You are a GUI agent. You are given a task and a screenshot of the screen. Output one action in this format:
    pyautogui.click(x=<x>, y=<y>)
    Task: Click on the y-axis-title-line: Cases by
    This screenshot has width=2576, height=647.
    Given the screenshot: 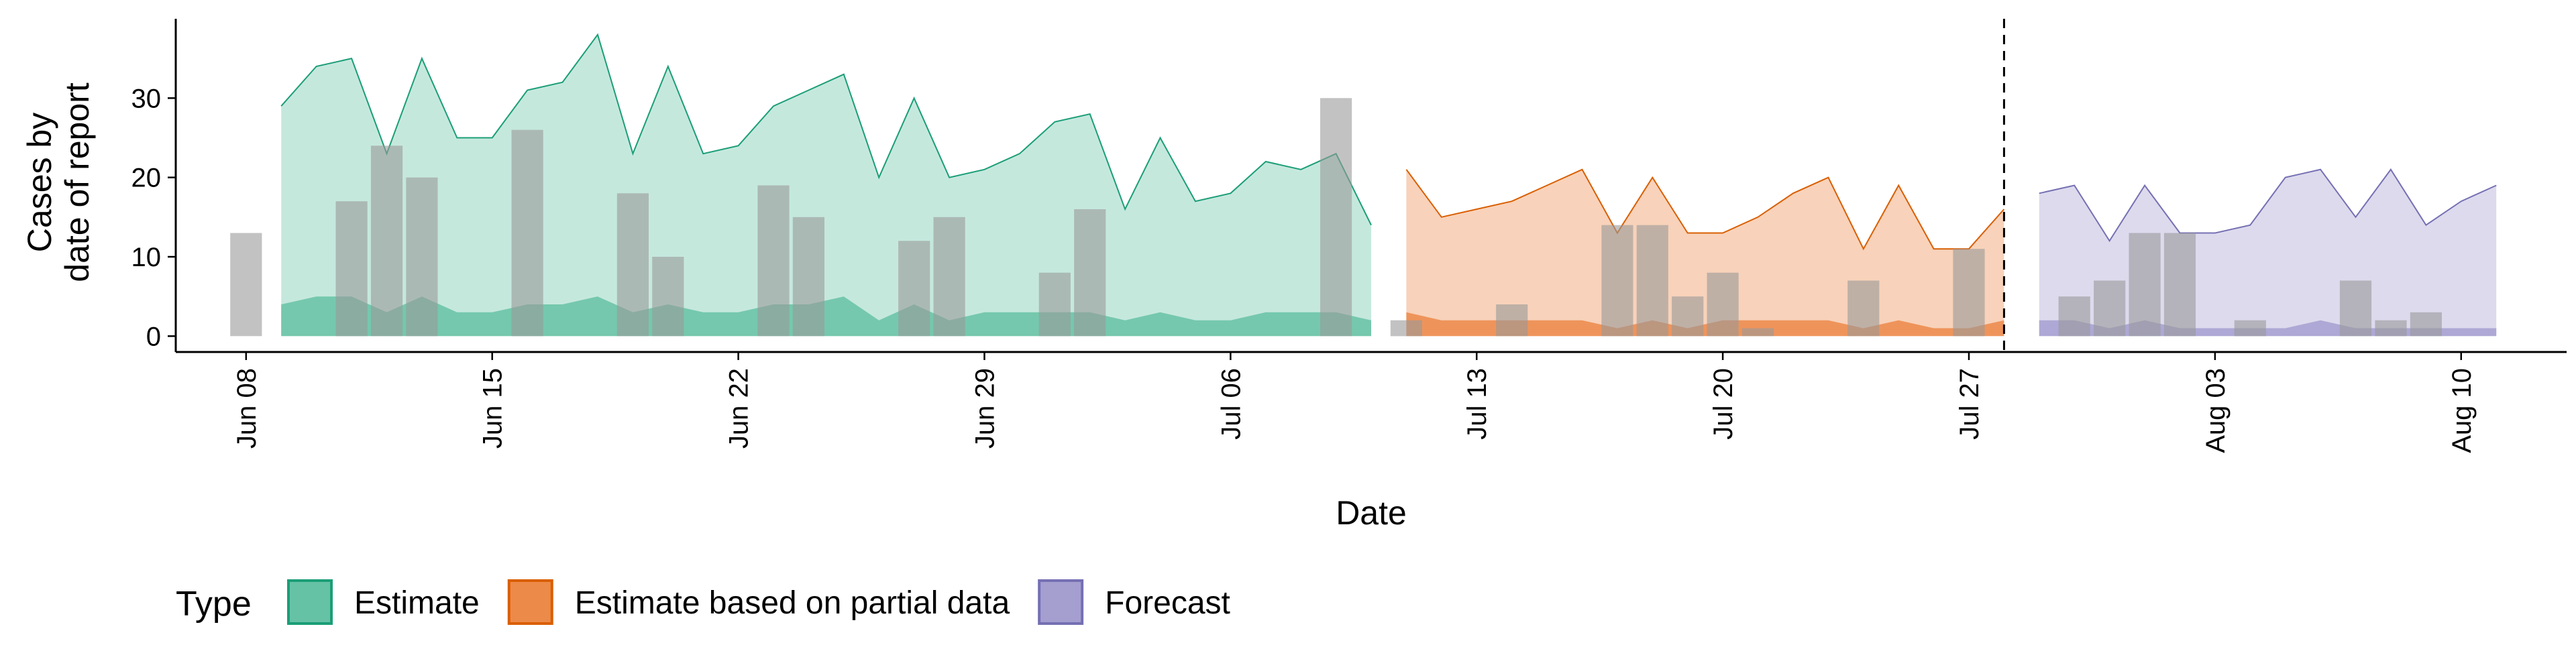 What is the action you would take?
    pyautogui.click(x=39, y=182)
    